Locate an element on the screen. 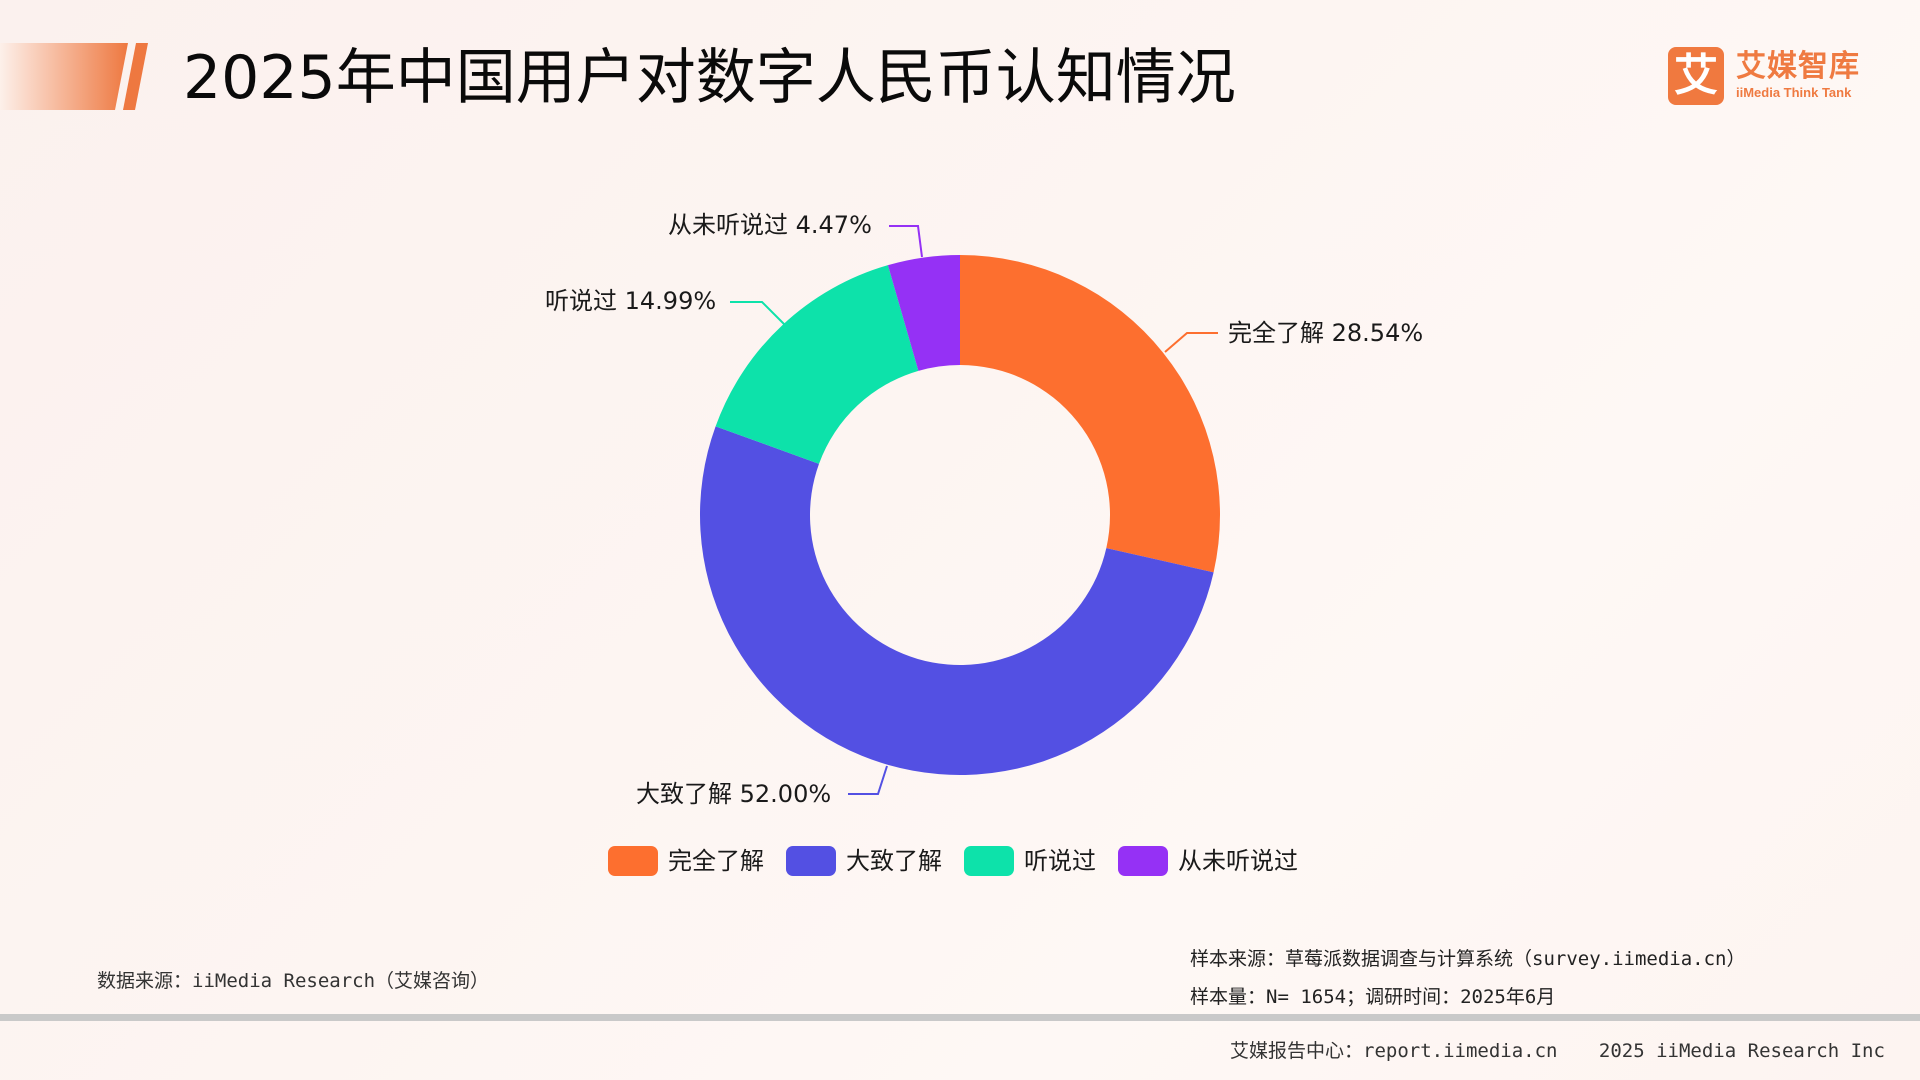 The width and height of the screenshot is (1920, 1080). chart-legend: 完全了解 大致了解 听说过 从未听说过 is located at coordinates (964, 861).